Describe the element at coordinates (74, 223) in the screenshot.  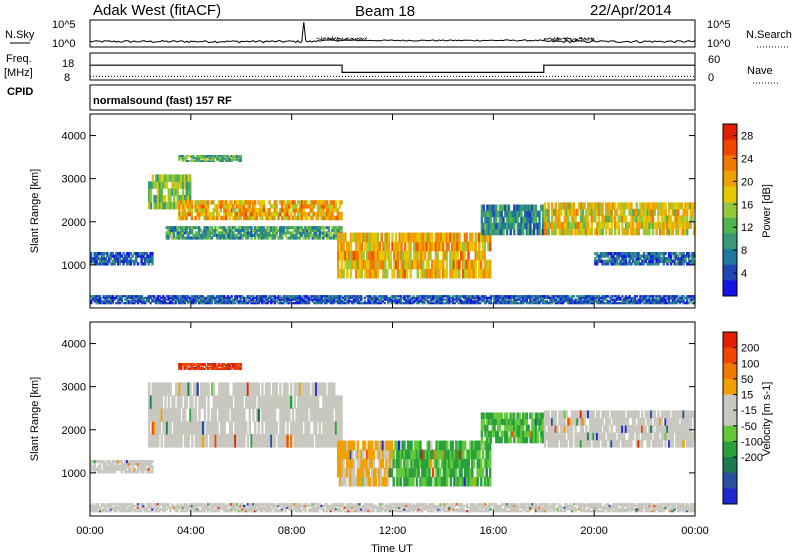
I see `y-tick-label: 2000` at that location.